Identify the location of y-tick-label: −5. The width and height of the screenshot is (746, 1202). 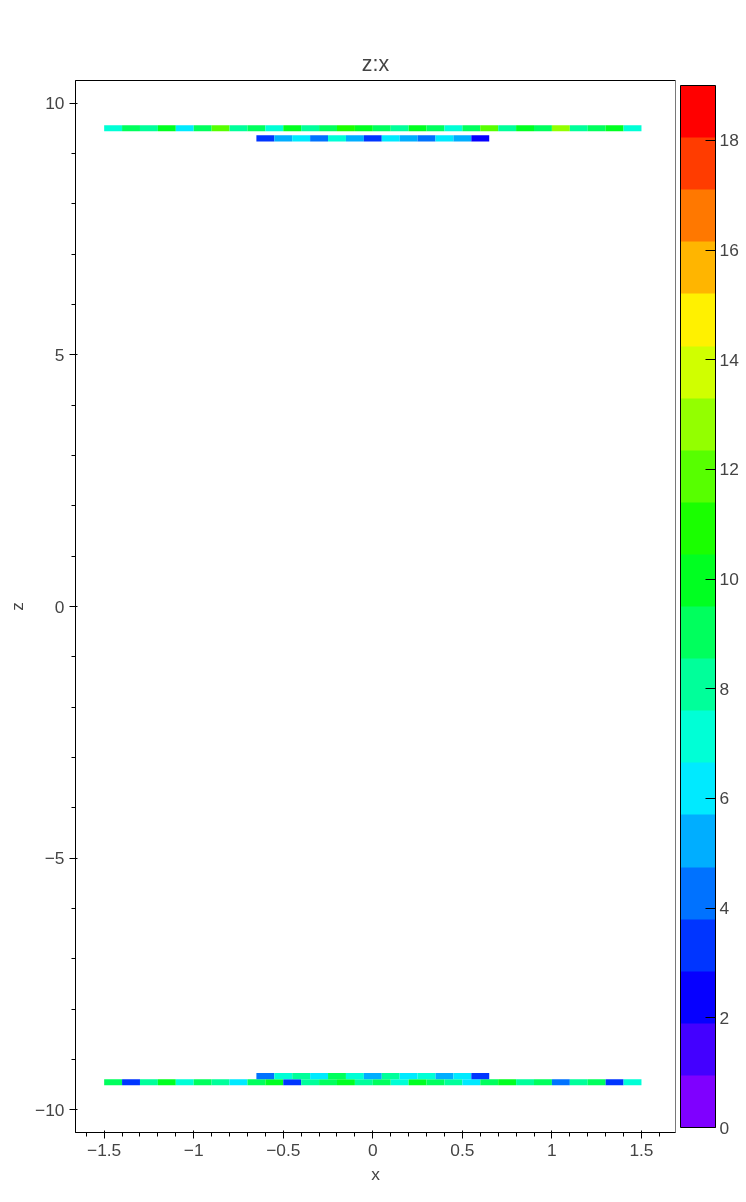
(54, 858).